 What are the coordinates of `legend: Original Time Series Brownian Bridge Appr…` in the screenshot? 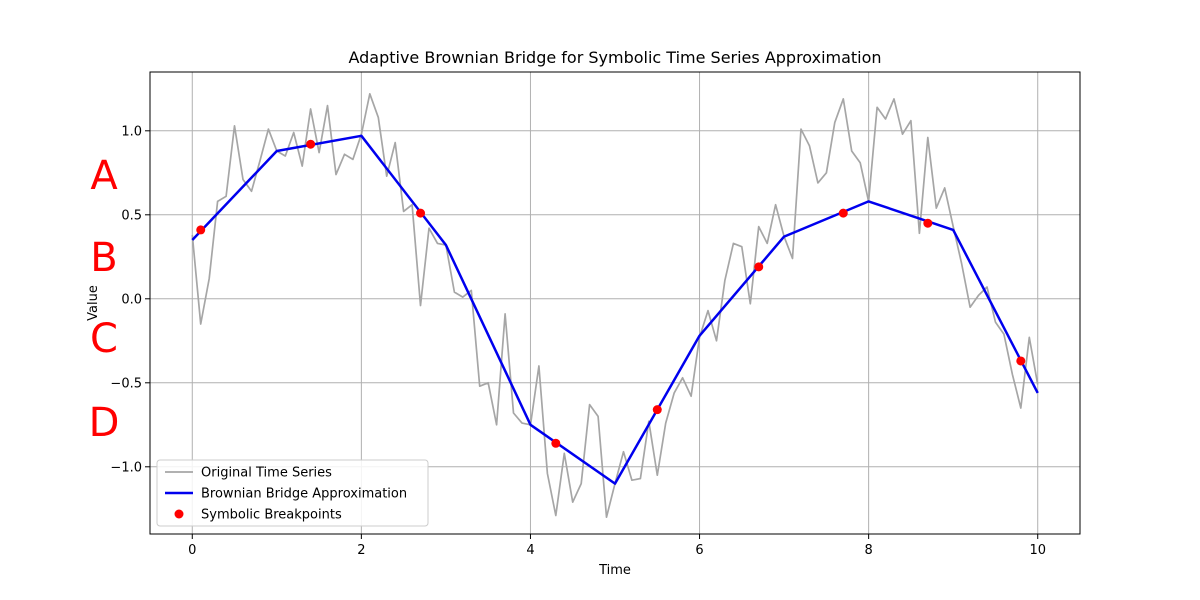 It's located at (292, 493).